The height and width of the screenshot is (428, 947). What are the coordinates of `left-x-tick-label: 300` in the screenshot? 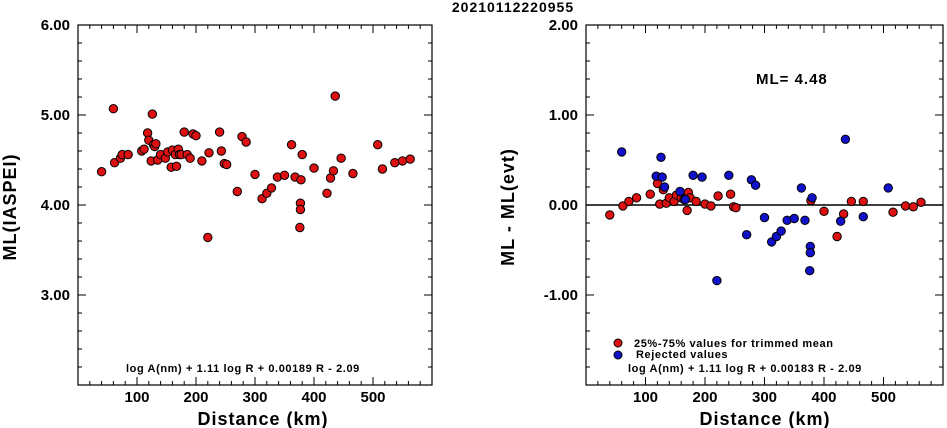 It's located at (254, 397).